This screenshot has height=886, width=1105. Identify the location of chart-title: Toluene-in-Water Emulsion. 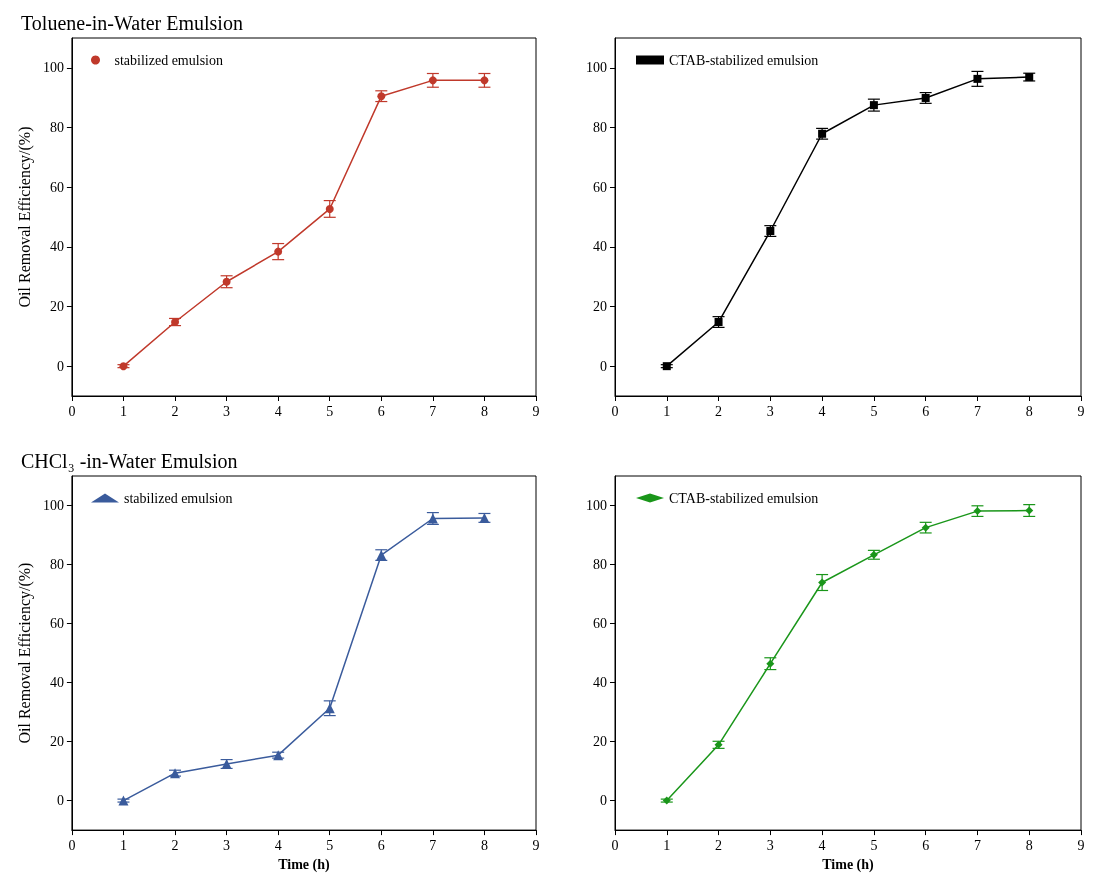
(132, 23).